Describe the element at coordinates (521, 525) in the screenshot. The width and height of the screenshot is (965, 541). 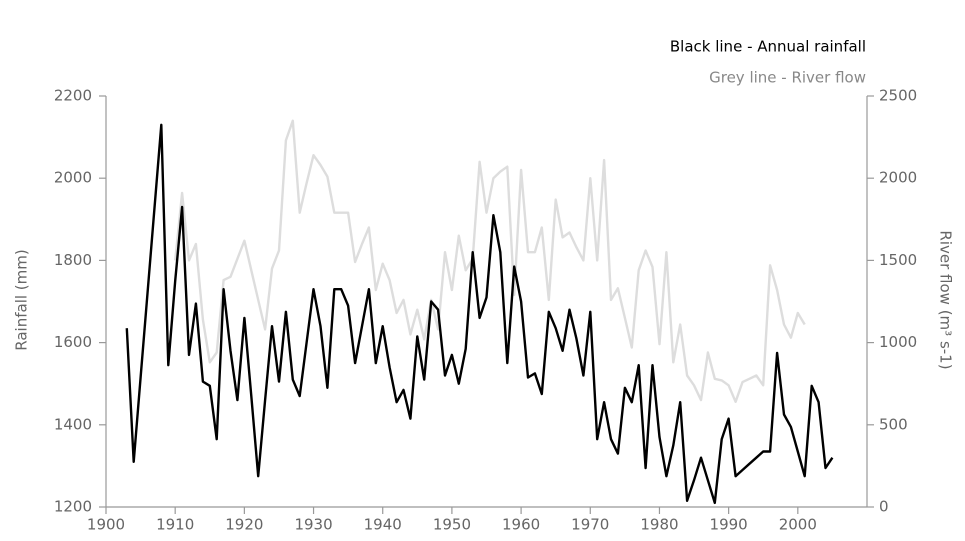
I see `x-tick-label: 1960` at that location.